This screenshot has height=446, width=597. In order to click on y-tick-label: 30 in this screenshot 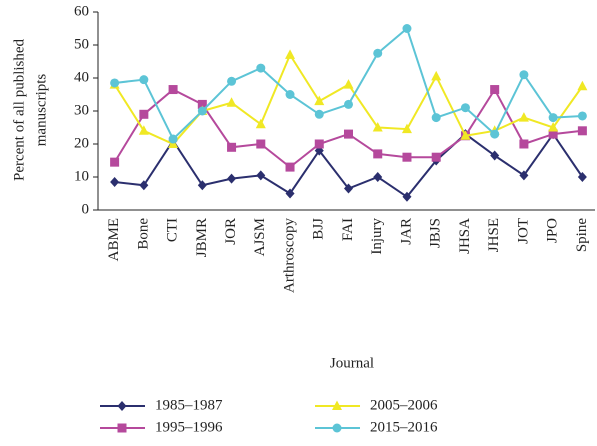, I will do `click(81, 110)`.